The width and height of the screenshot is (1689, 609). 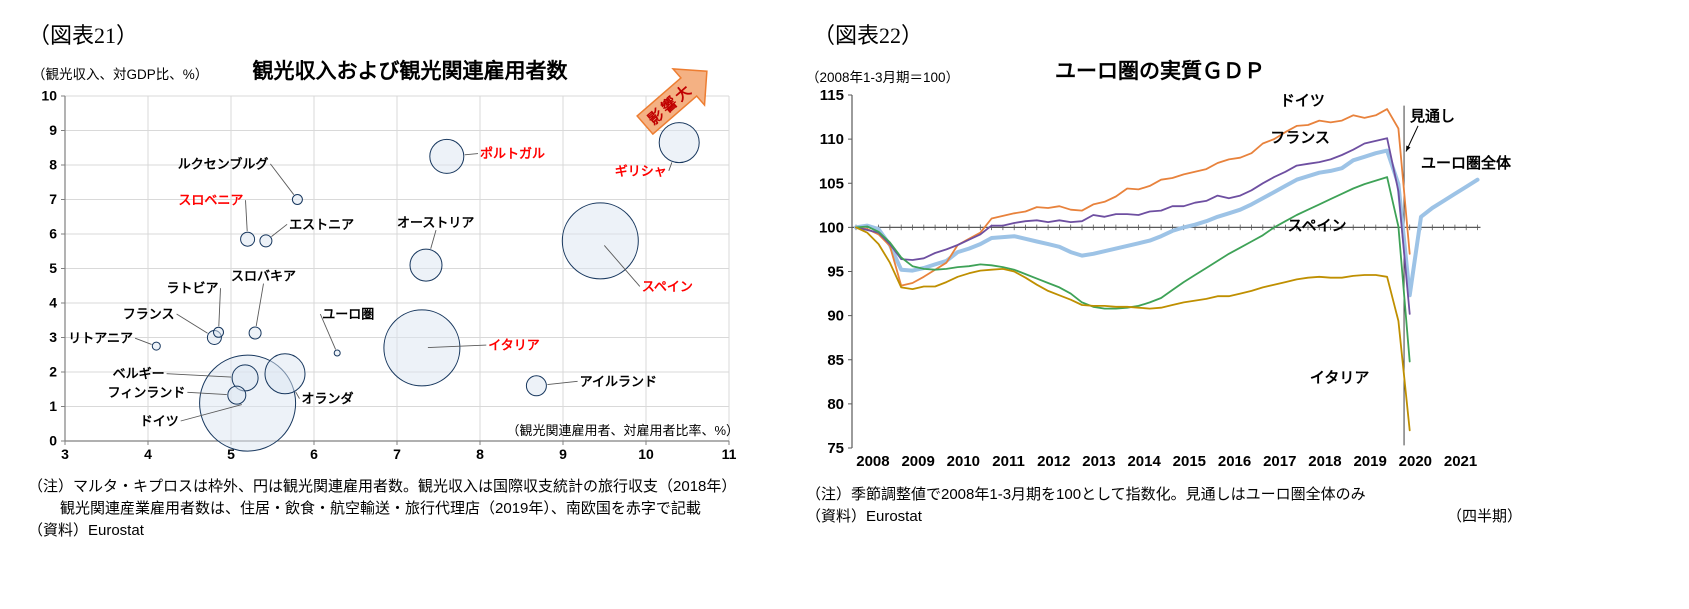 What do you see at coordinates (832, 95) in the screenshot?
I see `y-tick-label: 115` at bounding box center [832, 95].